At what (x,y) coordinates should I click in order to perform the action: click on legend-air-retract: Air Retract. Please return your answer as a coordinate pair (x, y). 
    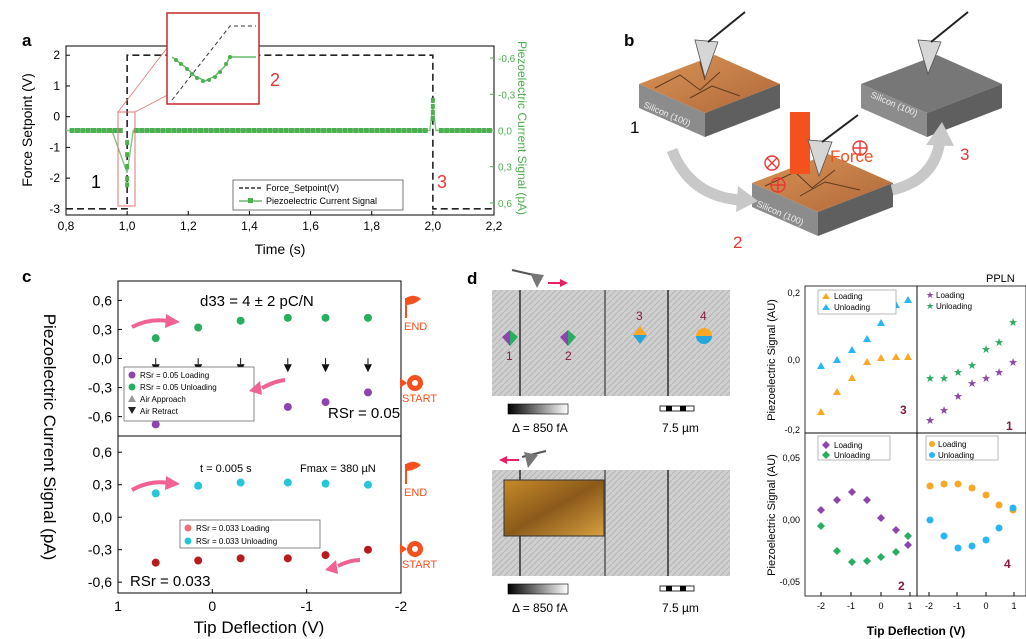
    Looking at the image, I should click on (159, 411).